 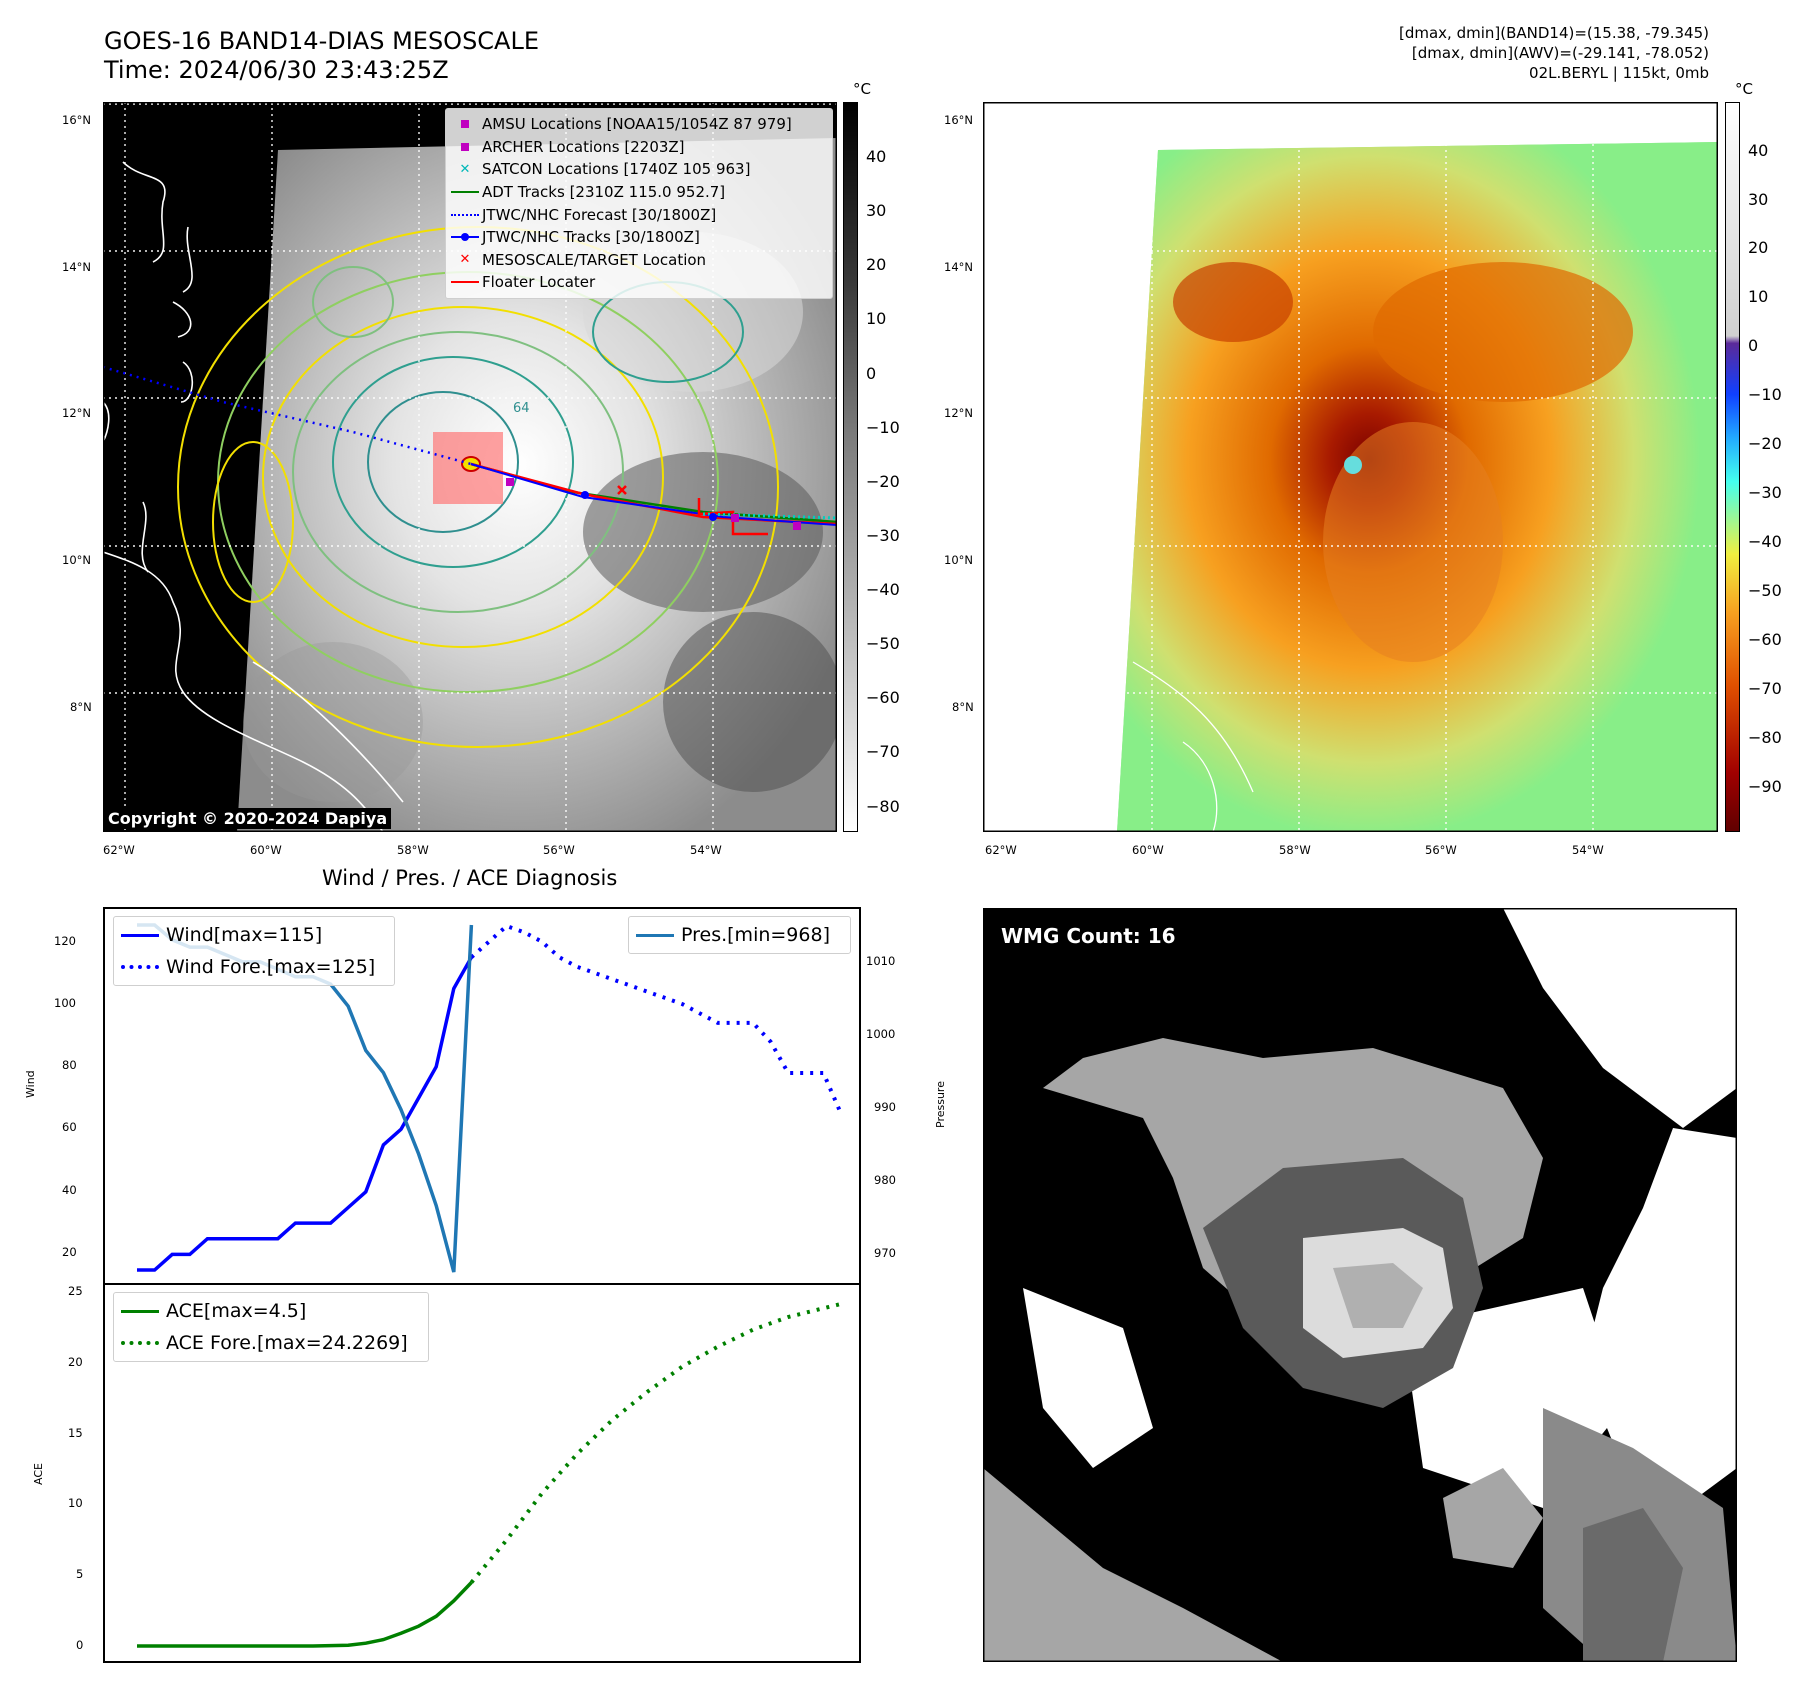 What do you see at coordinates (80, 1574) in the screenshot?
I see `ace-tick: 5` at bounding box center [80, 1574].